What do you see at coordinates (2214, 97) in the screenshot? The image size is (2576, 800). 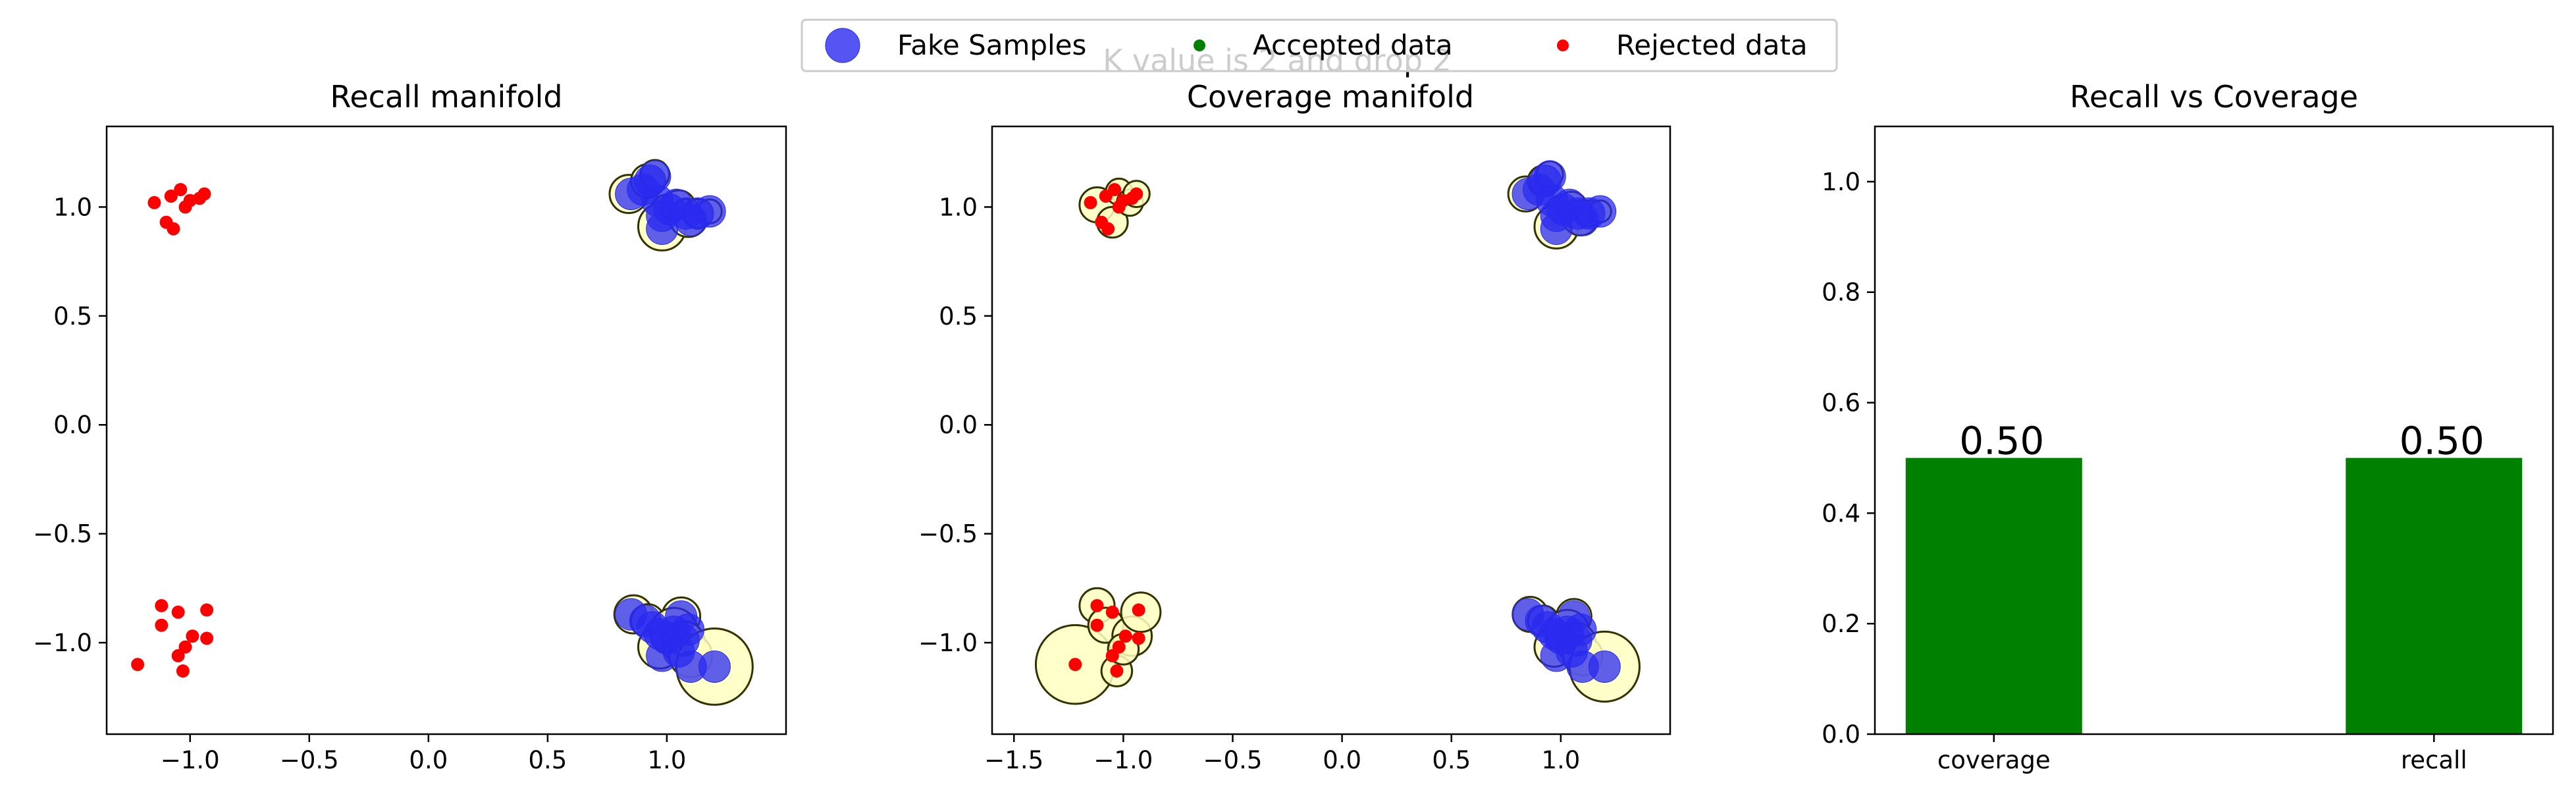 I see `panel-title-recall-vs-coverage: Recall vs Coverage` at bounding box center [2214, 97].